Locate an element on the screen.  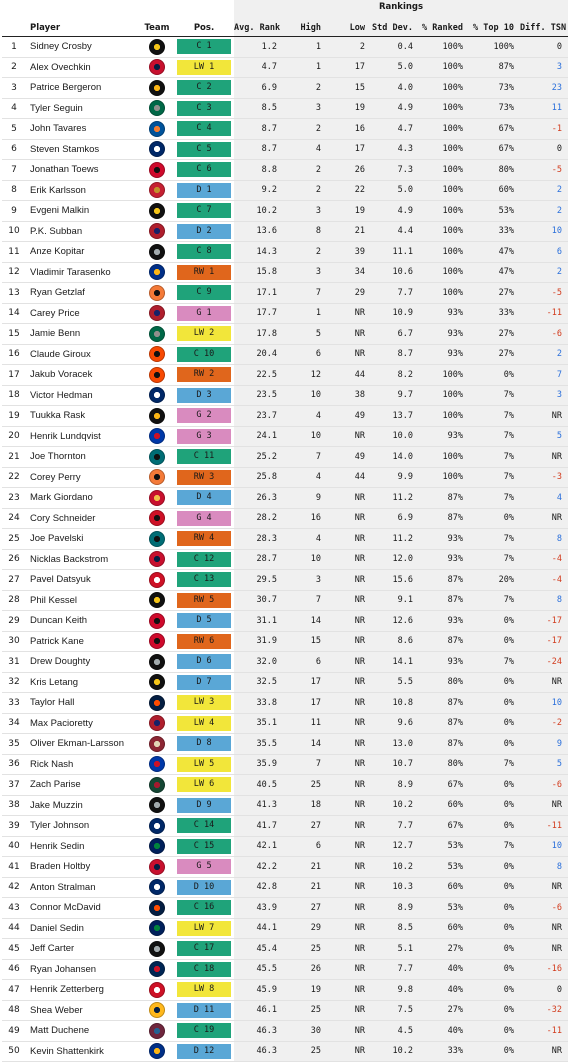
position-badge: G 4 is located at coordinates (204, 518).